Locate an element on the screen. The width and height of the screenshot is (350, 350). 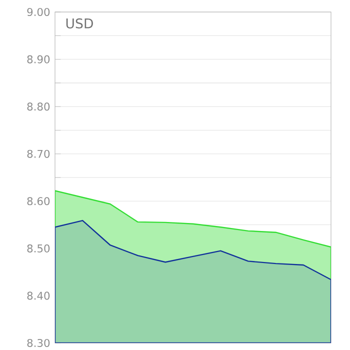
y-tick-label: 8.60 is located at coordinates (38, 201).